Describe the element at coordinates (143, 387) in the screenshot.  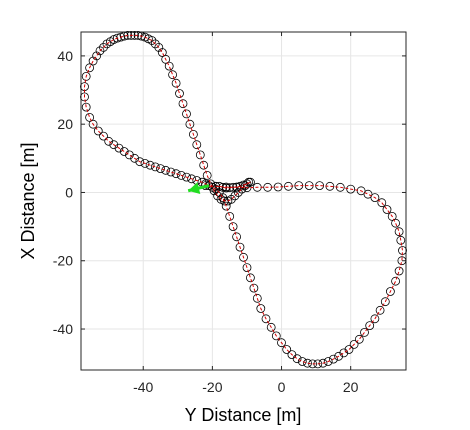
I see `x-tick-label: -40` at that location.